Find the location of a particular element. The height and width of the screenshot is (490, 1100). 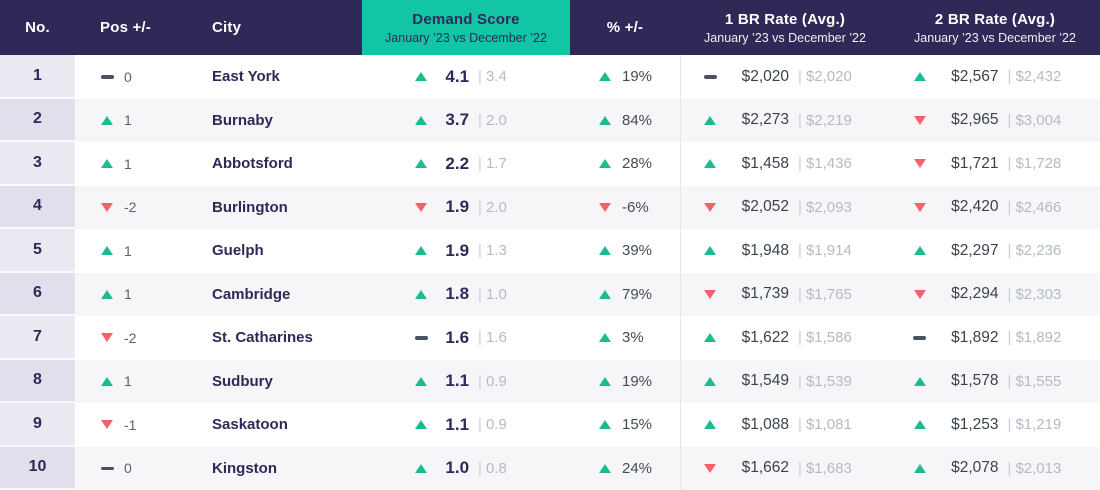

rank-cell: 10 is located at coordinates (37, 468).